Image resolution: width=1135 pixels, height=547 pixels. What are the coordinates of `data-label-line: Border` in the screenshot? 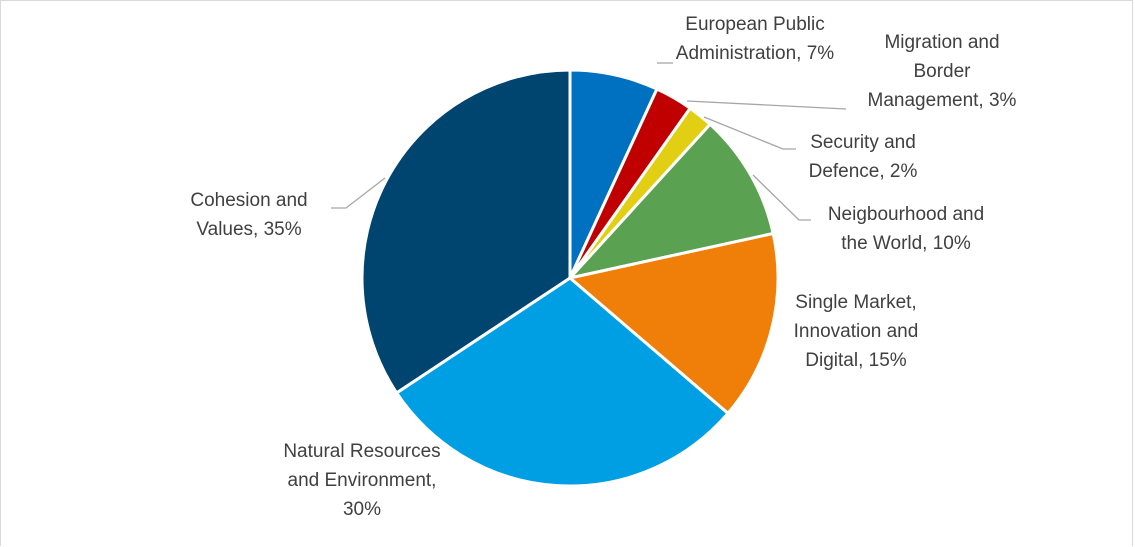 It's located at (942, 71).